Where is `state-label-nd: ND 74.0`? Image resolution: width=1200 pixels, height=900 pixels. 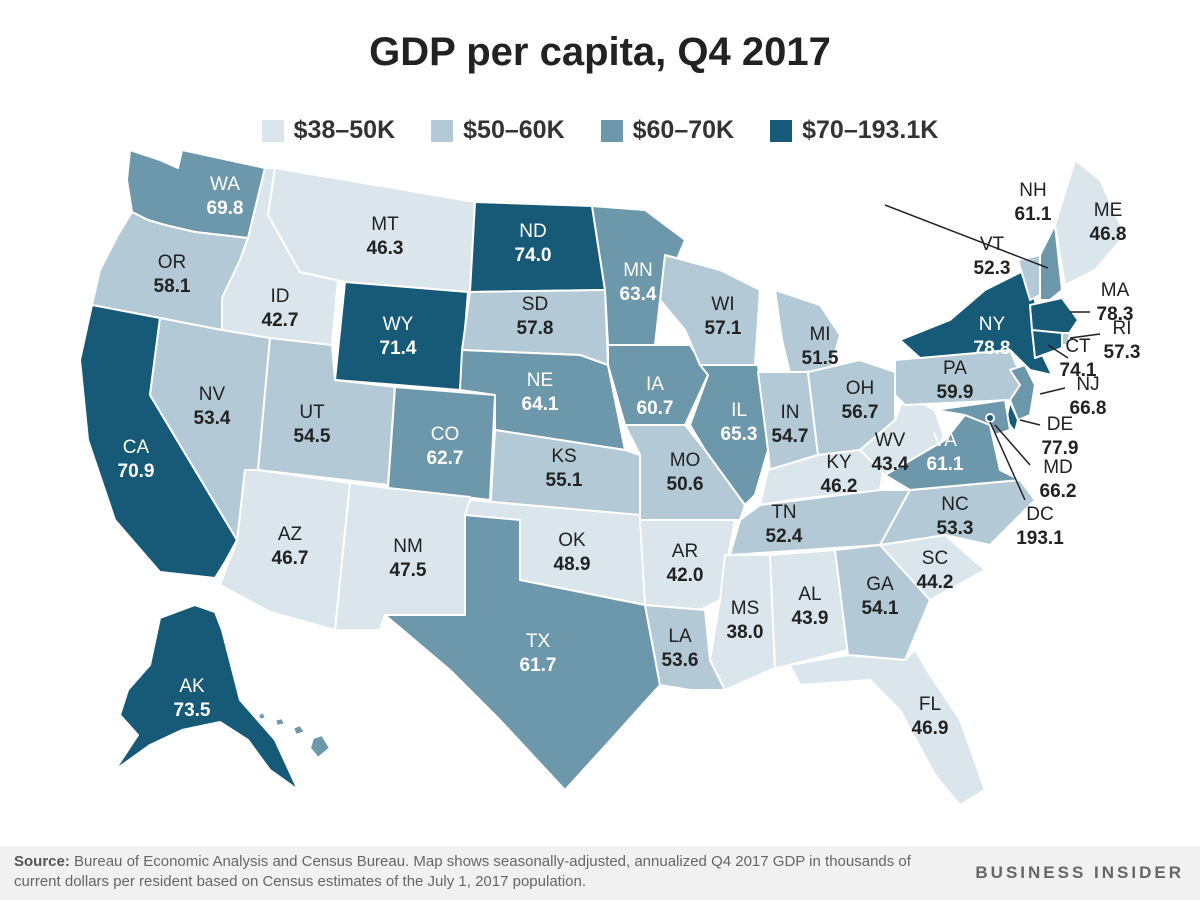 state-label-nd: ND 74.0 is located at coordinates (533, 243).